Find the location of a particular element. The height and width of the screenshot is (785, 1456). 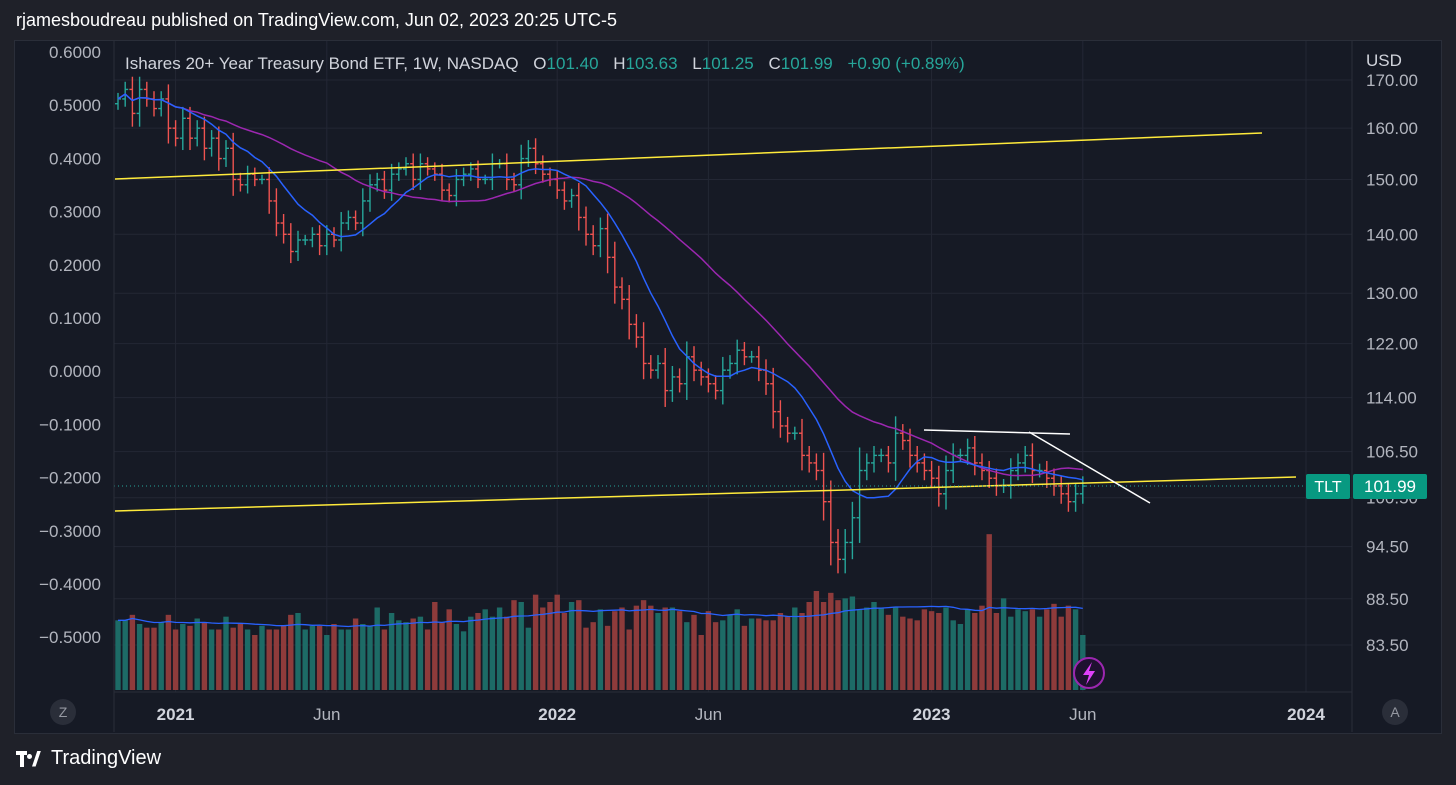

last-price-labels: TLT 101.99 is located at coordinates (1366, 486).